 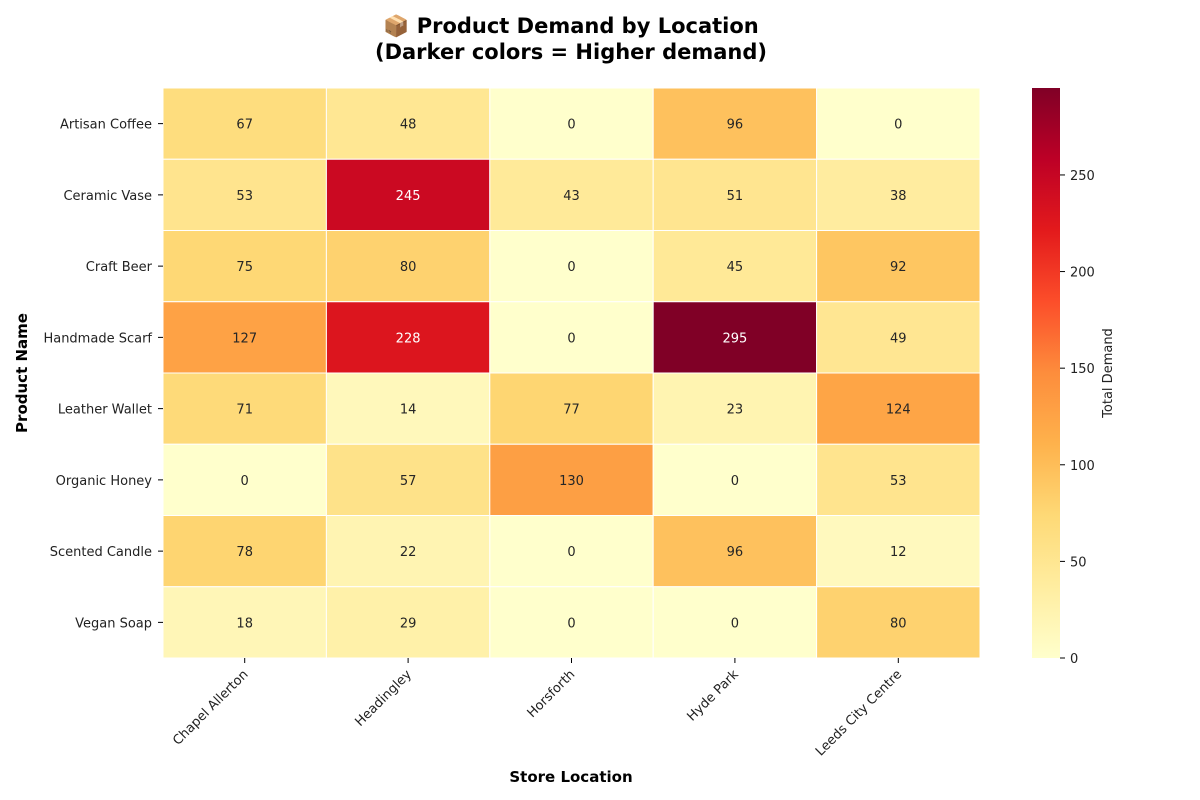 What do you see at coordinates (1082, 369) in the screenshot?
I see `colorbar-tick-label: 150` at bounding box center [1082, 369].